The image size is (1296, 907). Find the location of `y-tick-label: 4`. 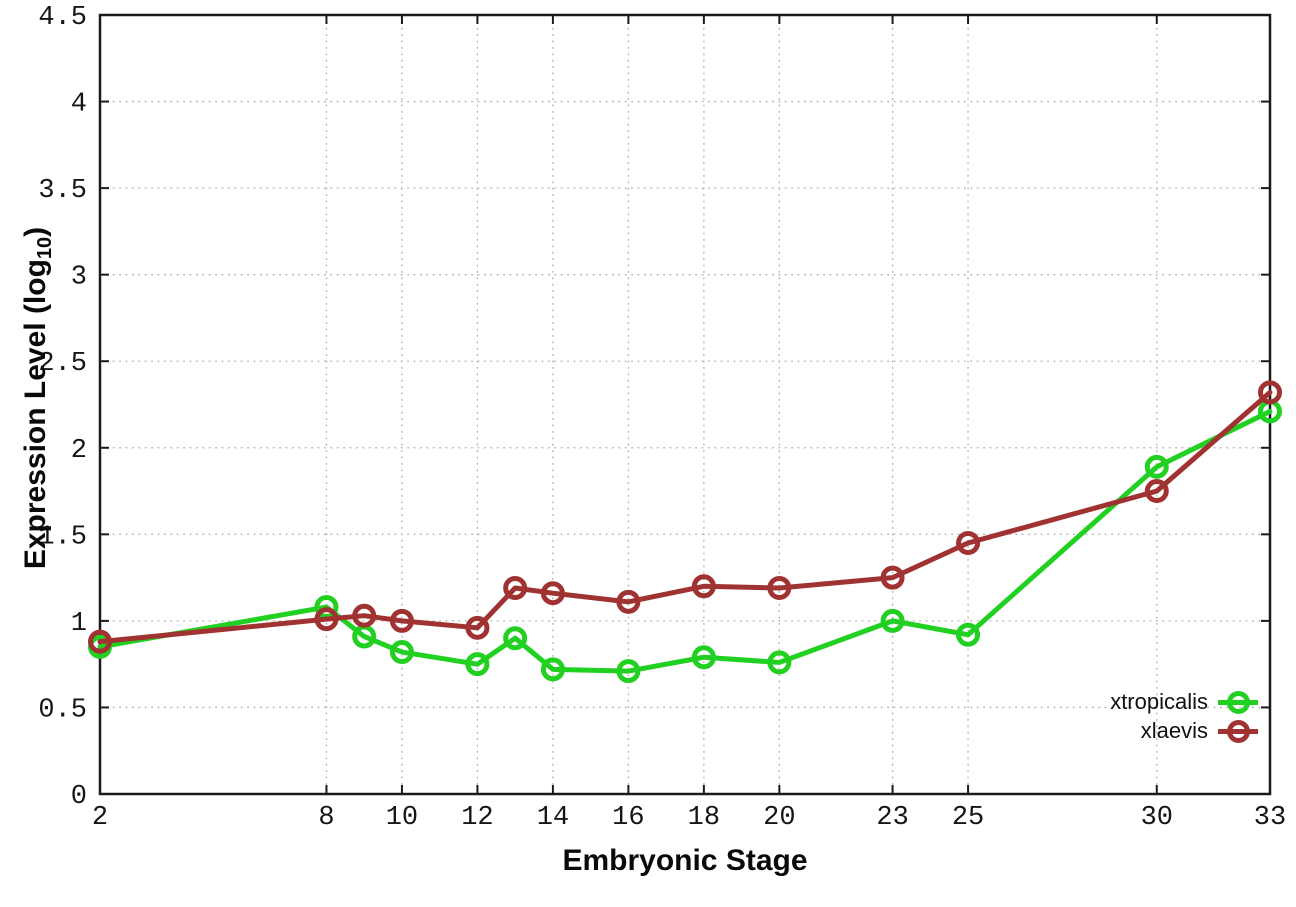

y-tick-label: 4 is located at coordinates (79, 105).